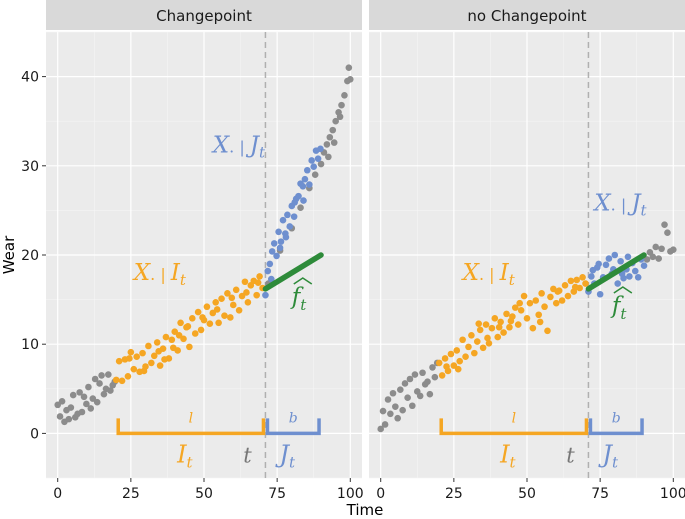  What do you see at coordinates (616, 427) in the screenshot?
I see `bracket-line` at bounding box center [616, 427].